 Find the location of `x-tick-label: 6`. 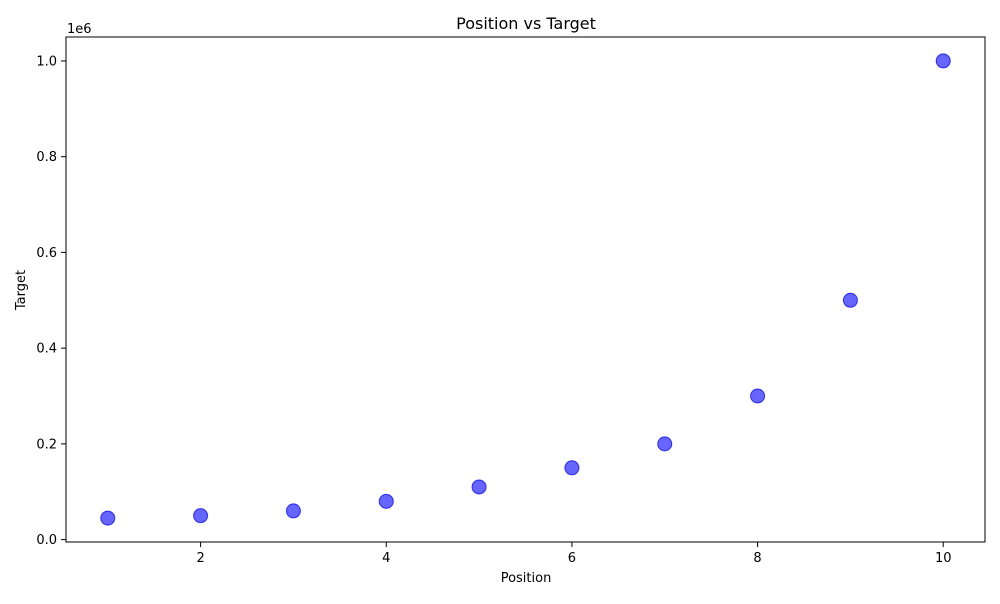

x-tick-label: 6 is located at coordinates (572, 558).